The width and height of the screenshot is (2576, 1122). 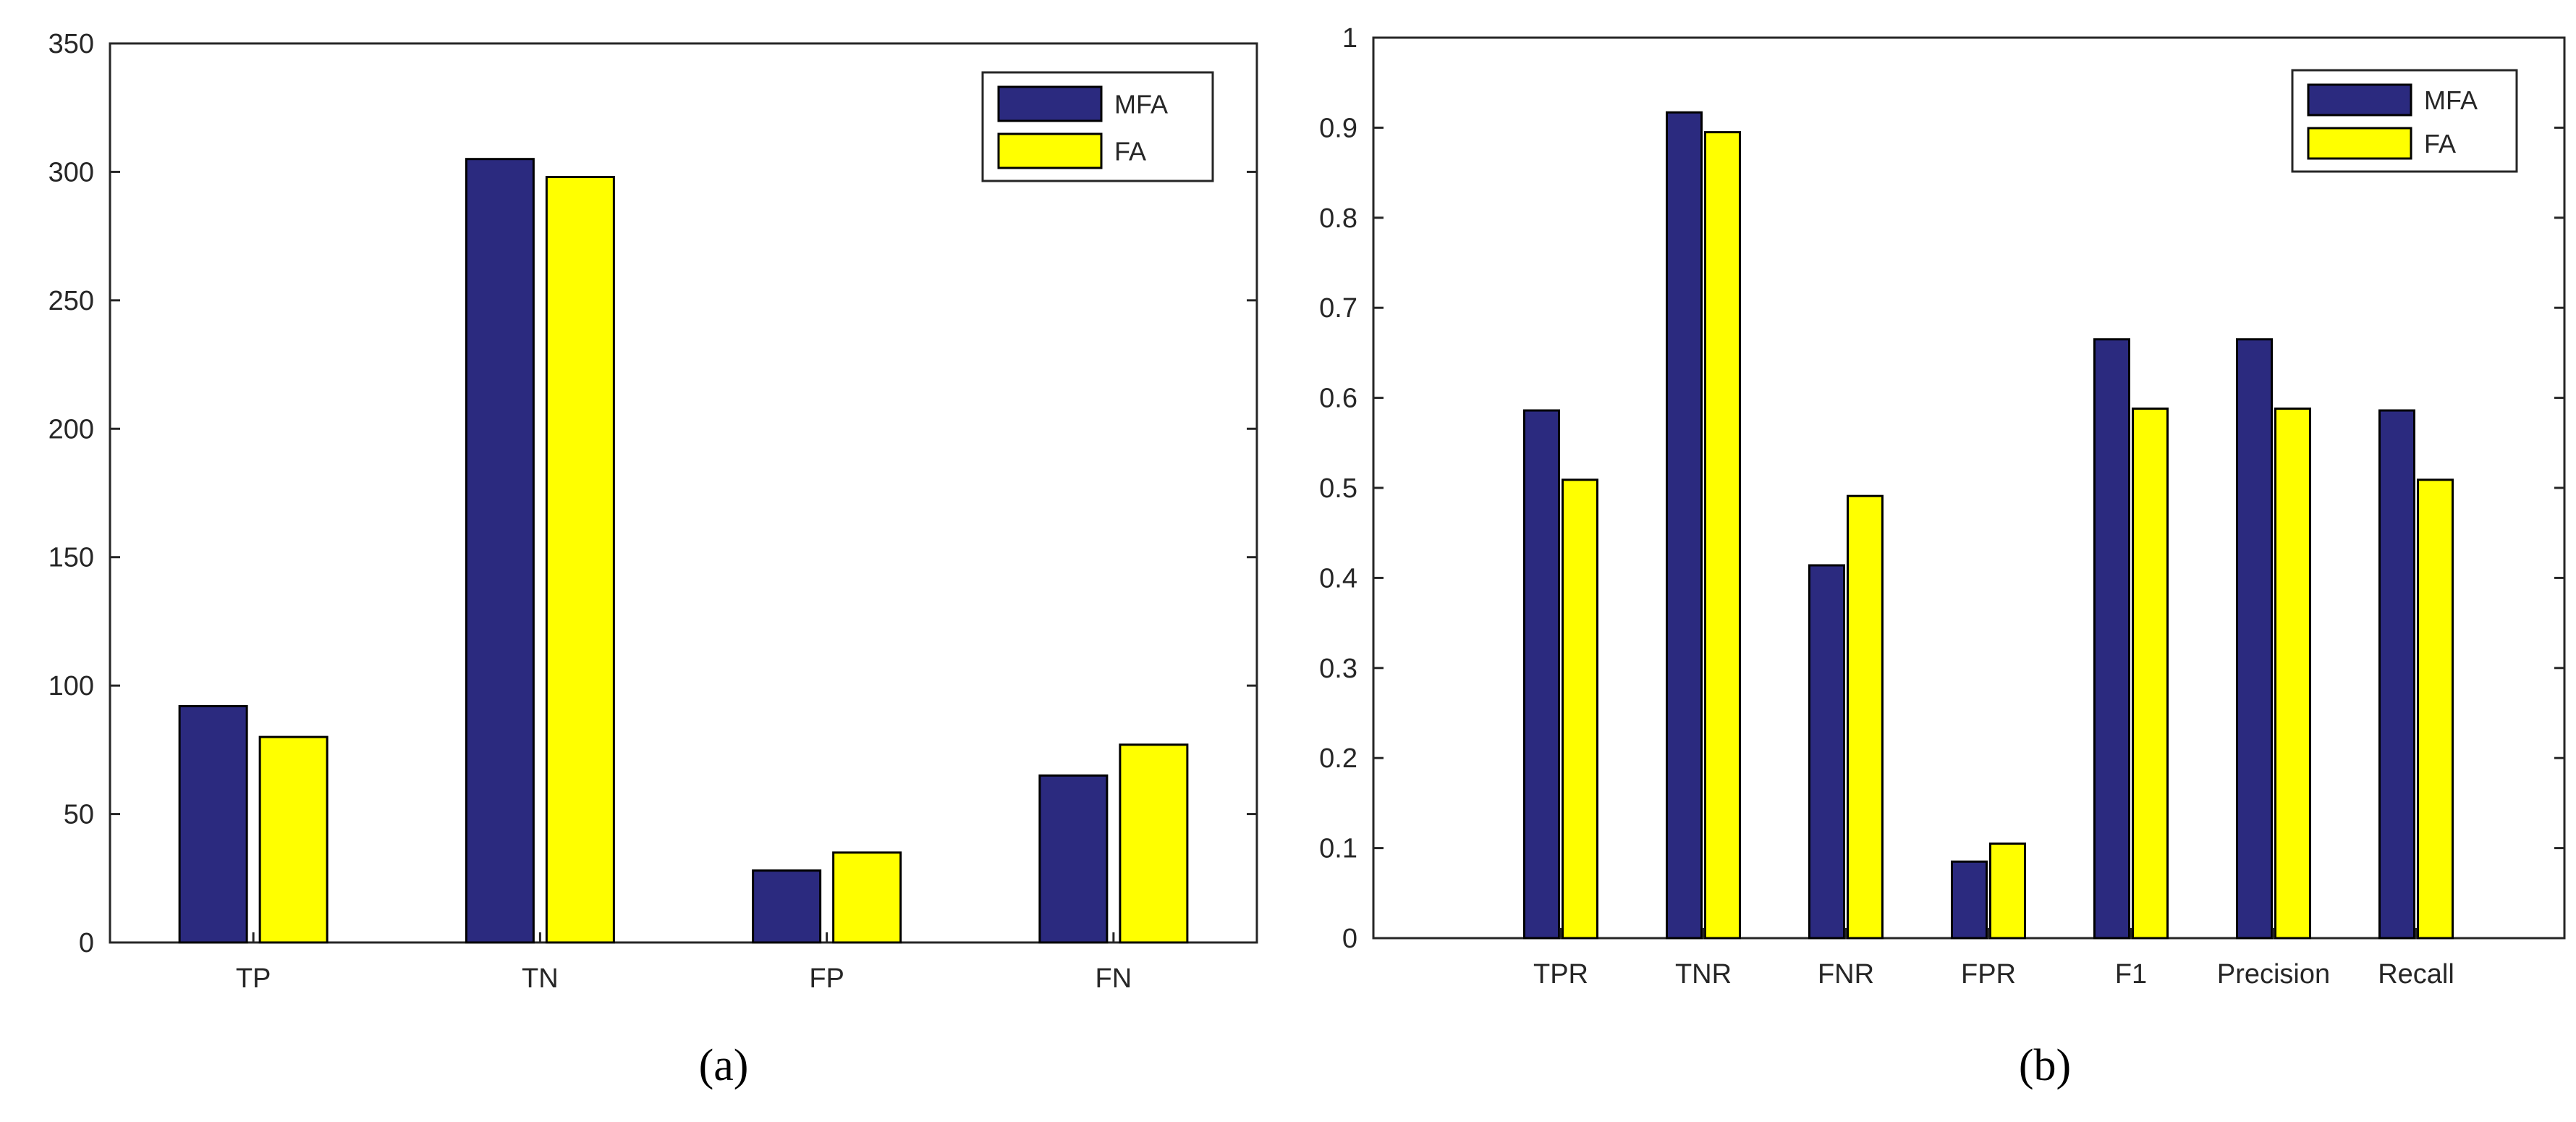 I want to click on chart-b-bar-mfa-tpr, so click(x=1541, y=674).